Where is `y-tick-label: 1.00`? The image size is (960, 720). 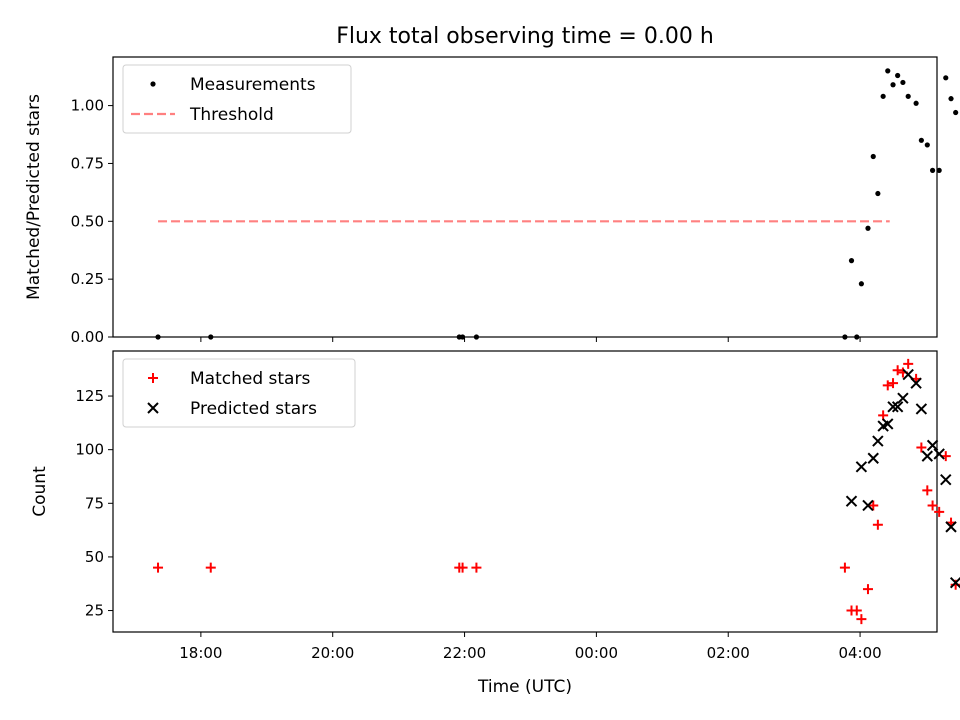
y-tick-label: 1.00 is located at coordinates (87, 106).